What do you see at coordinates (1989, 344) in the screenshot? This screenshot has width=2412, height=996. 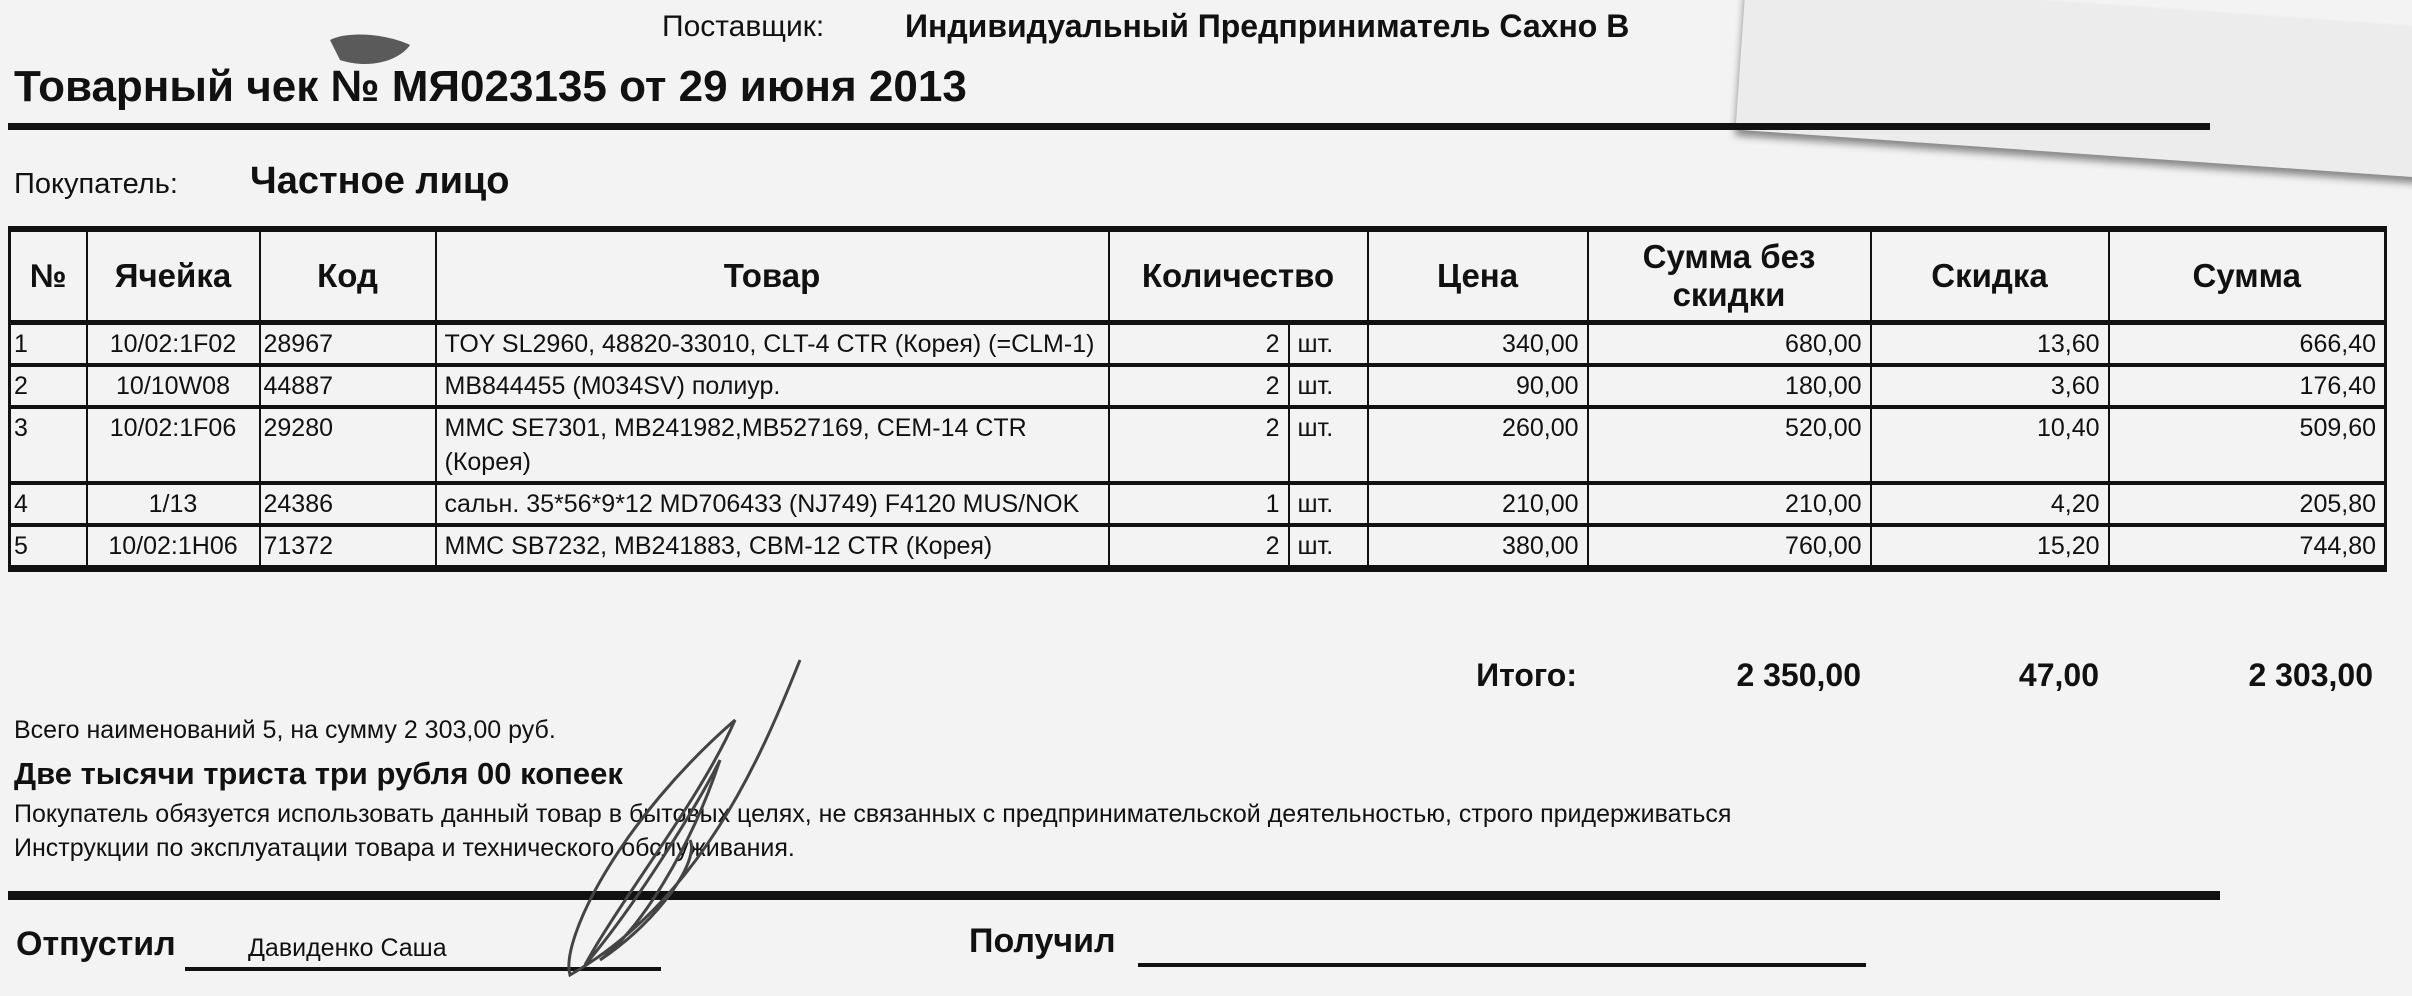 I see `cell-discount: 13,60` at bounding box center [1989, 344].